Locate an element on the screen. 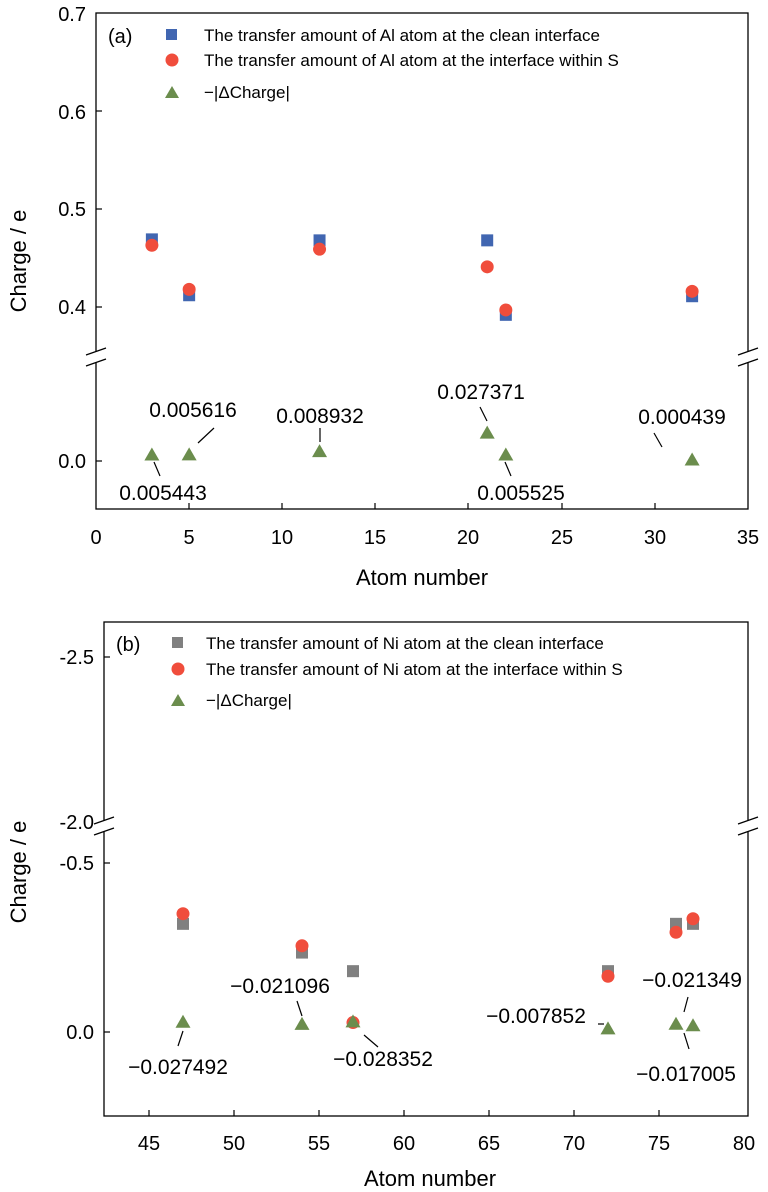 The width and height of the screenshot is (768, 1192). annotation-b-3: −0.007852 is located at coordinates (536, 1016).